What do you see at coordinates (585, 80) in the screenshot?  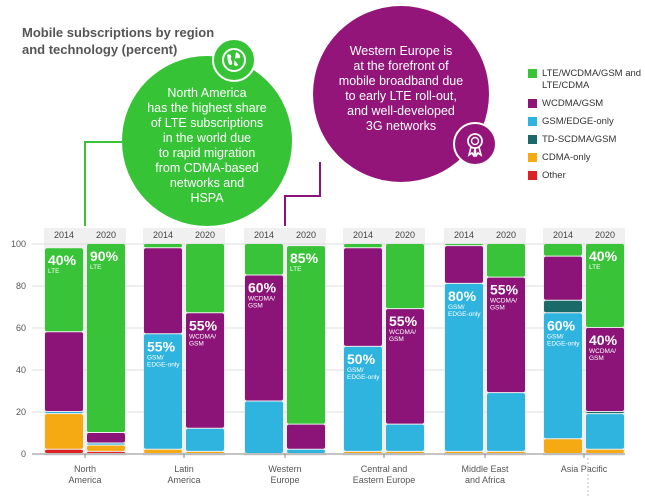 I see `legend-item-lte: LTE/WCDMA/GSM and LTE/CDMA` at bounding box center [585, 80].